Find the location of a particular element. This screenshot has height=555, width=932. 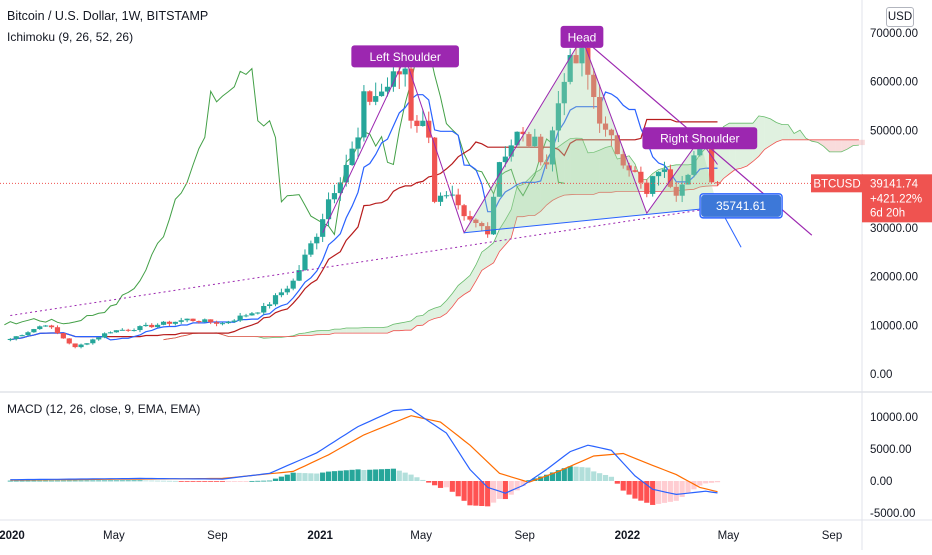

time-tick-label: 2022 is located at coordinates (628, 536).